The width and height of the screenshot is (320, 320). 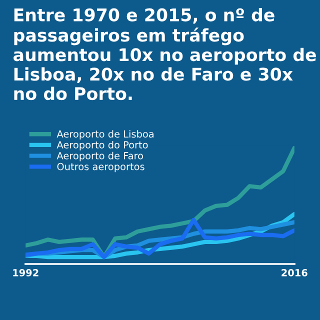 I want to click on x-tick-label: 1992, so click(x=25, y=272).